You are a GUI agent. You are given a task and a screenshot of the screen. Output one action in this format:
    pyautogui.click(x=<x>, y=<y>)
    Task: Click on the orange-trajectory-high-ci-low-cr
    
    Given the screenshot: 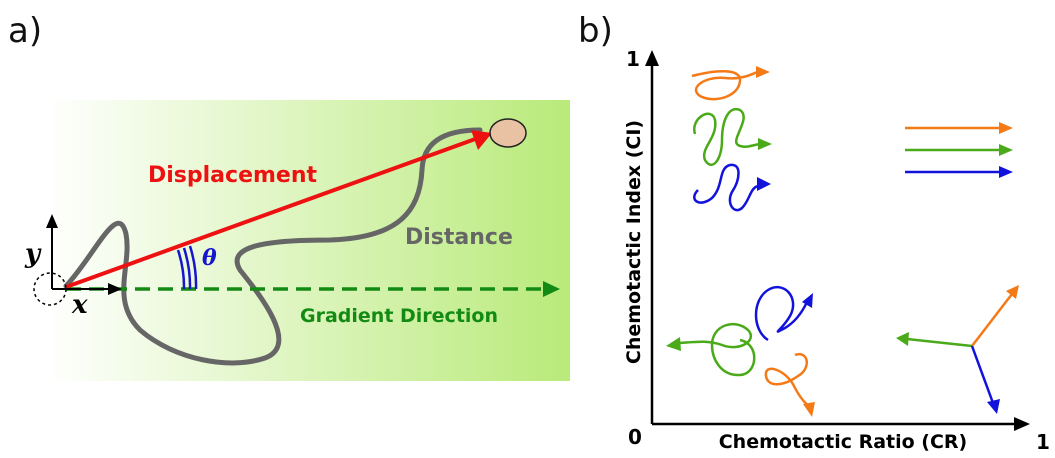 What is the action you would take?
    pyautogui.click(x=725, y=85)
    